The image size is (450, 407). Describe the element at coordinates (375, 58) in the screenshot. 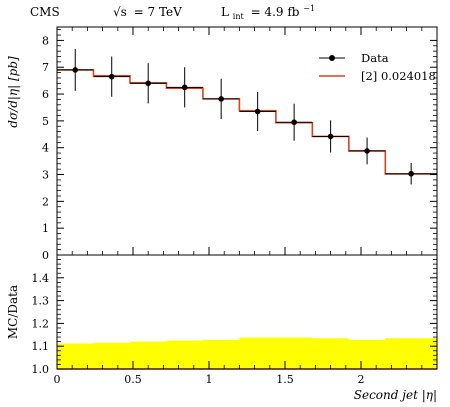

I see `legend-data-label: Data` at that location.